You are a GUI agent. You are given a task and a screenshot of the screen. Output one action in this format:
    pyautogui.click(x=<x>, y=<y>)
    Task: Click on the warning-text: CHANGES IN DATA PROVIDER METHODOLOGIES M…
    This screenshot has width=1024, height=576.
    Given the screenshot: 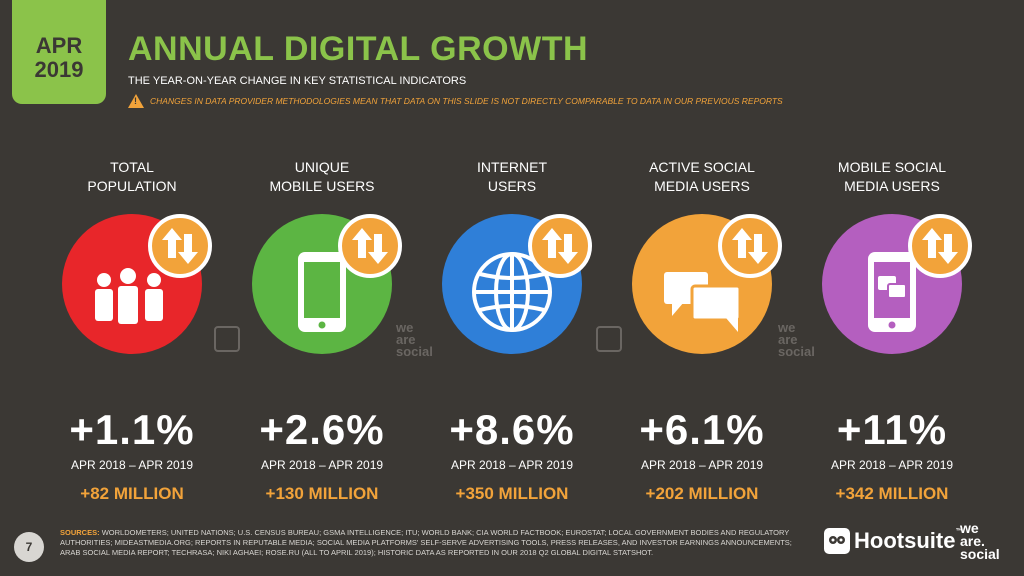 What is the action you would take?
    pyautogui.click(x=466, y=101)
    